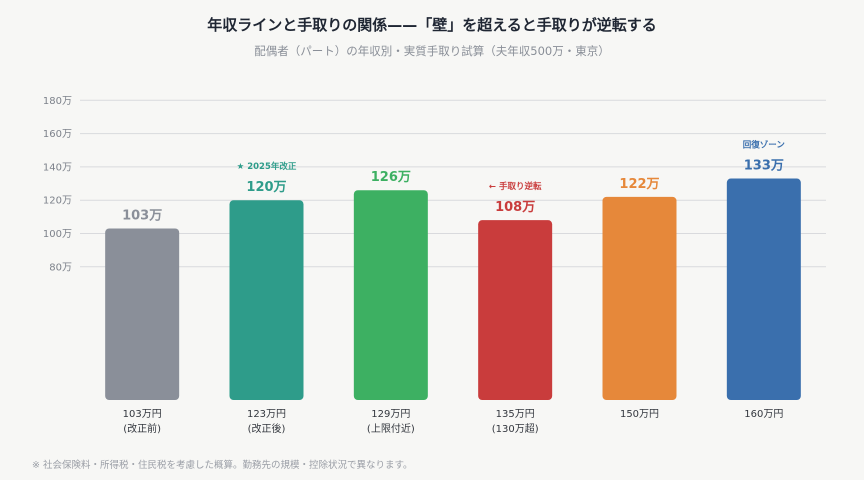 The width and height of the screenshot is (864, 480). Describe the element at coordinates (763, 414) in the screenshot. I see `x-tick-label: 160万円` at that location.